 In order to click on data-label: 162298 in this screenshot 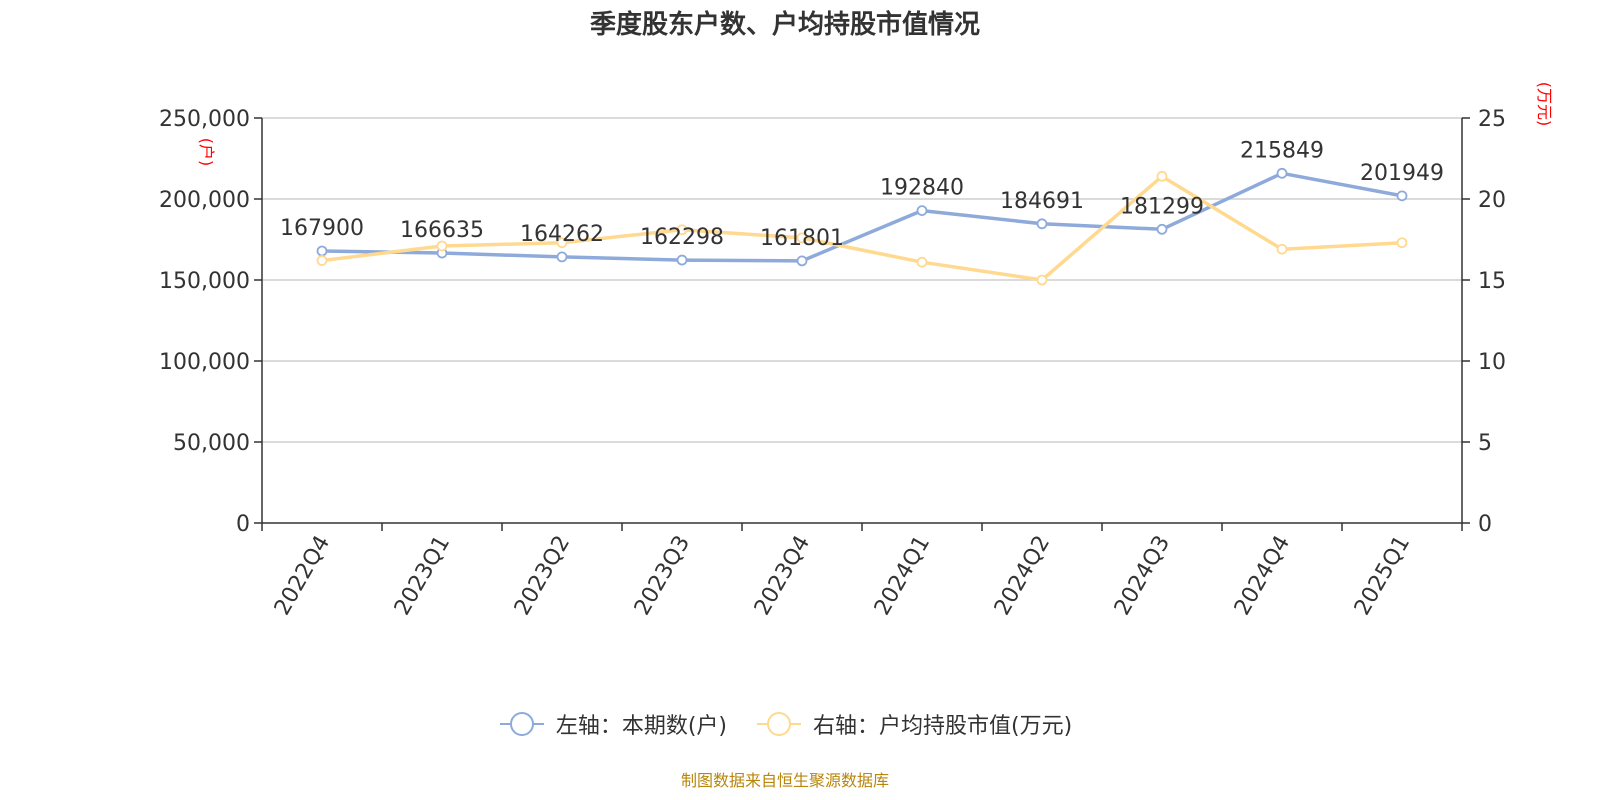, I will do `click(682, 237)`.